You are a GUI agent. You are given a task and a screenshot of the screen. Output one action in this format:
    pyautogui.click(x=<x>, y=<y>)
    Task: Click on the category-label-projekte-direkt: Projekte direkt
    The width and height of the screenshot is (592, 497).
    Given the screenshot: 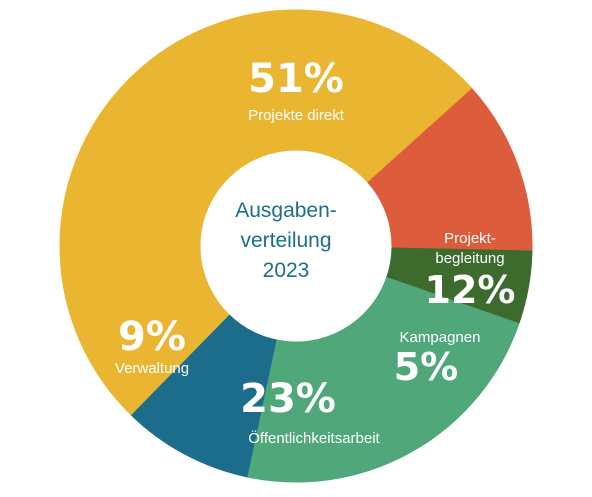 What is the action you would take?
    pyautogui.click(x=296, y=115)
    